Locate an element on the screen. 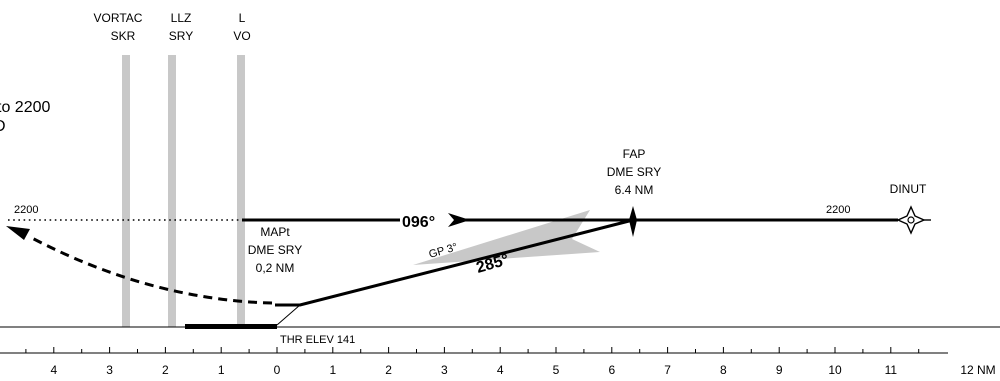 The image size is (1000, 381). mapt-distance-label: 0,2 NM is located at coordinates (275, 268).